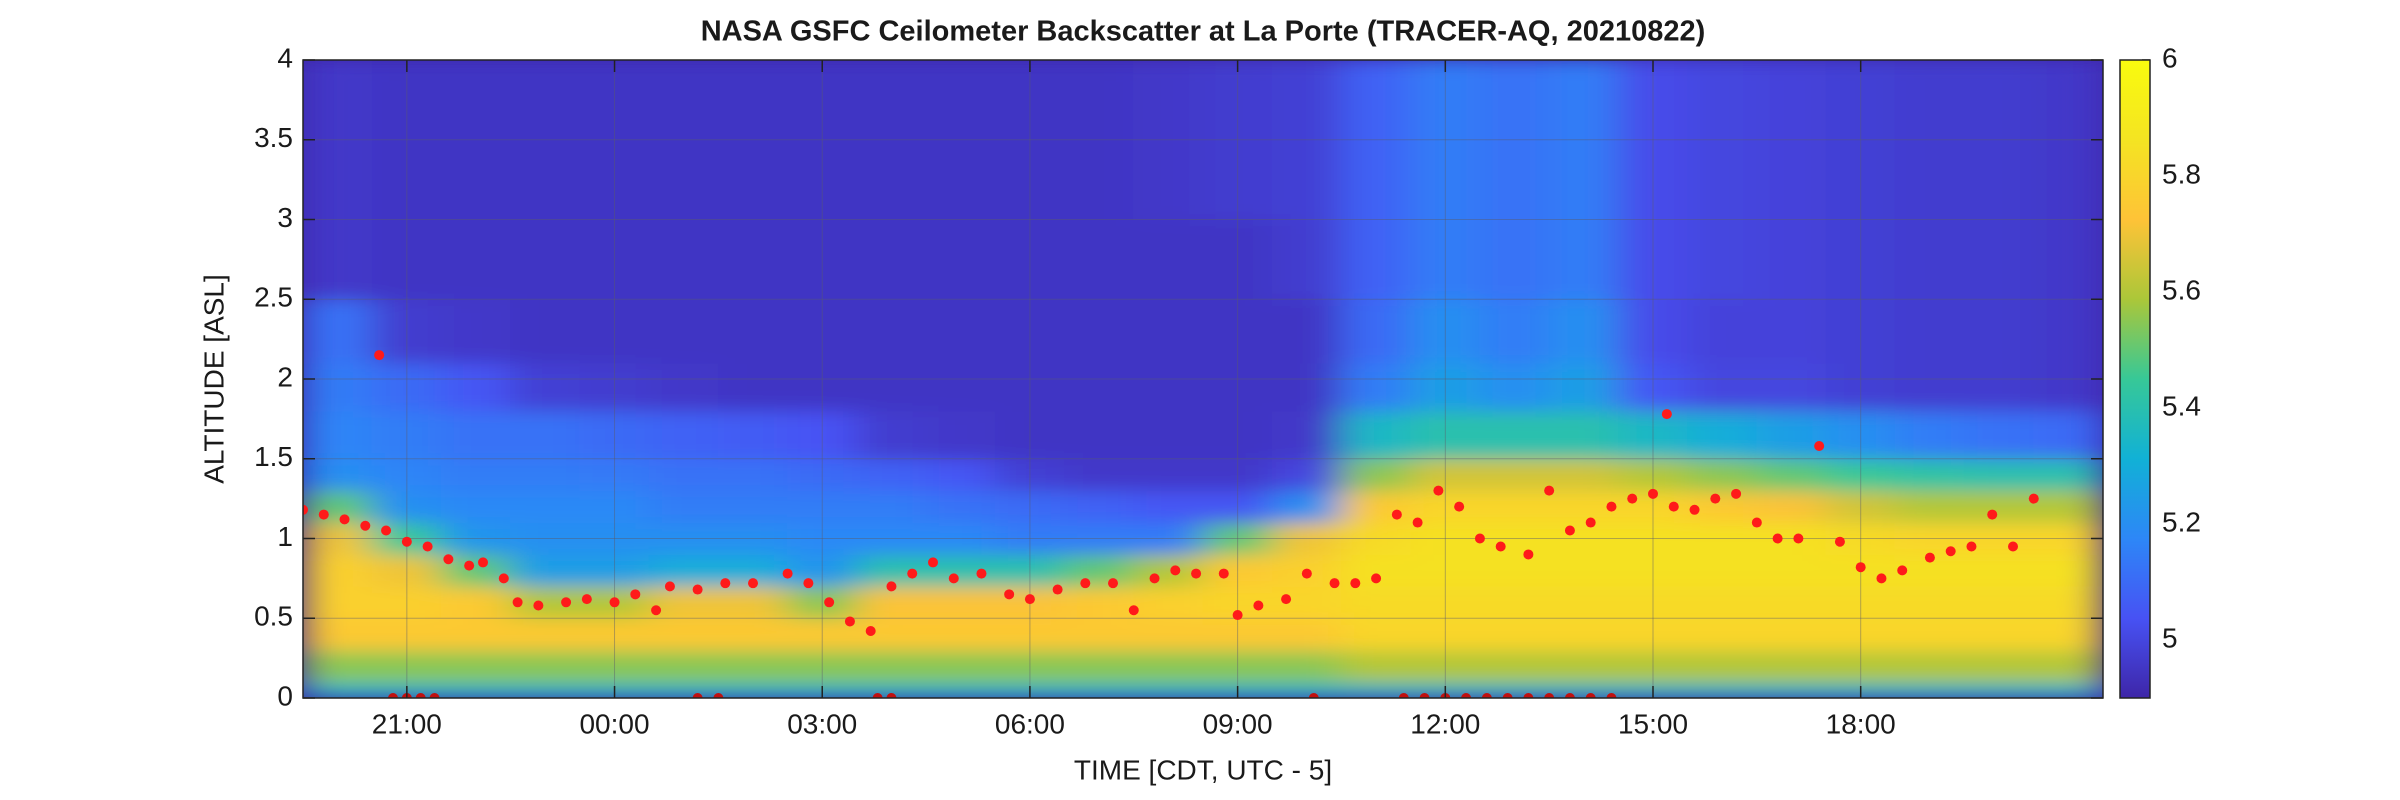  Describe the element at coordinates (407, 723) in the screenshot. I see `x-tick-label: 21:00` at that location.